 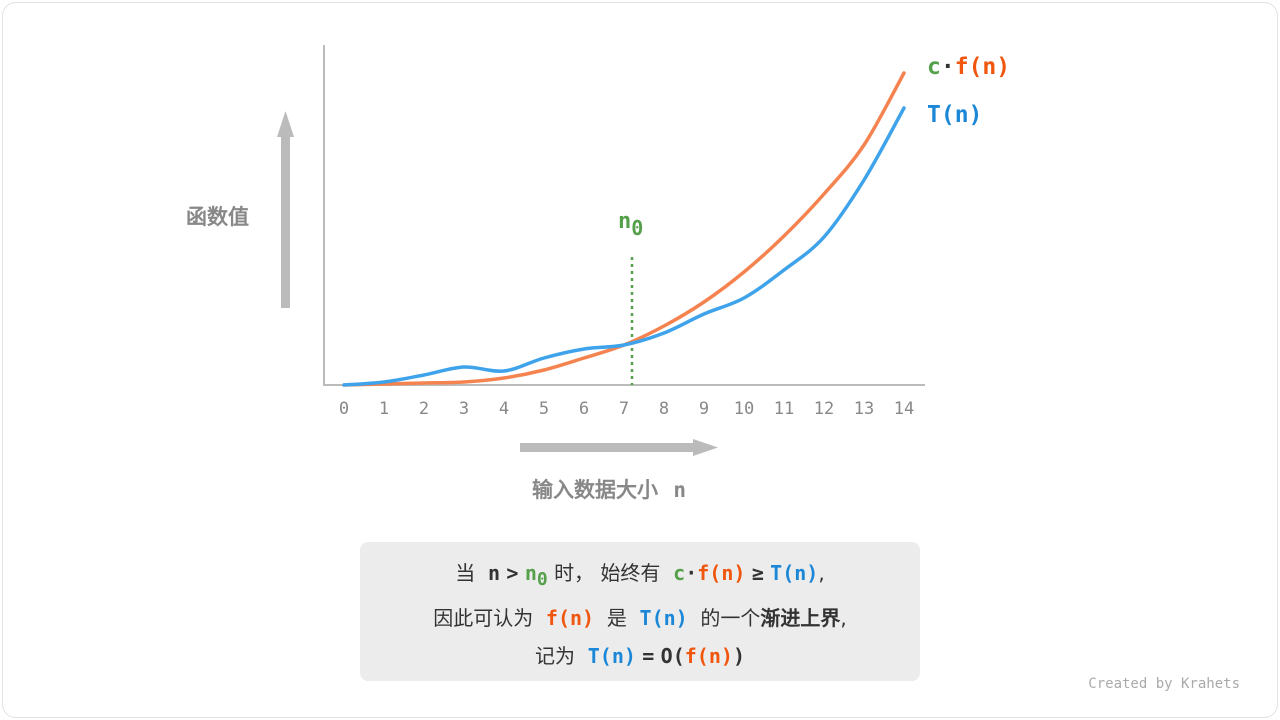 I want to click on legend-t: T(n), so click(x=954, y=115).